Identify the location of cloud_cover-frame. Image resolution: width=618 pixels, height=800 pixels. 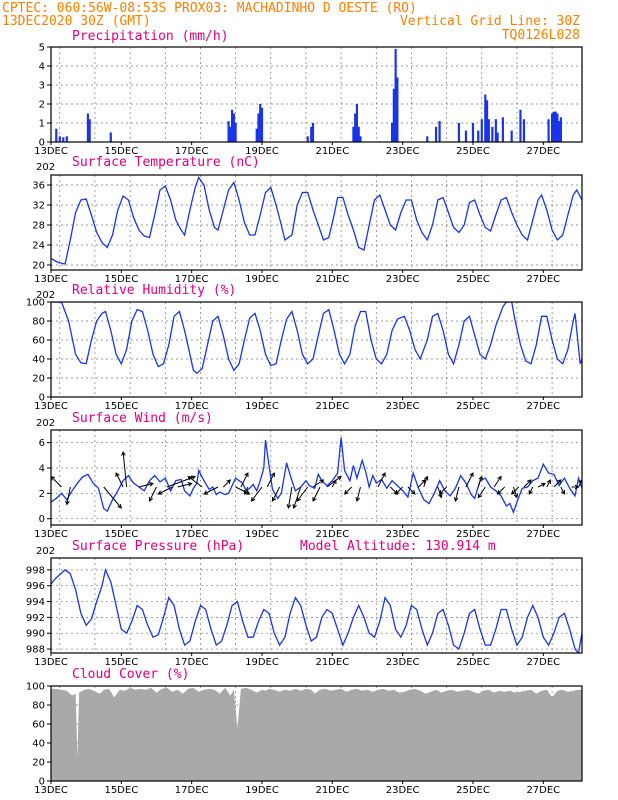
(316, 733).